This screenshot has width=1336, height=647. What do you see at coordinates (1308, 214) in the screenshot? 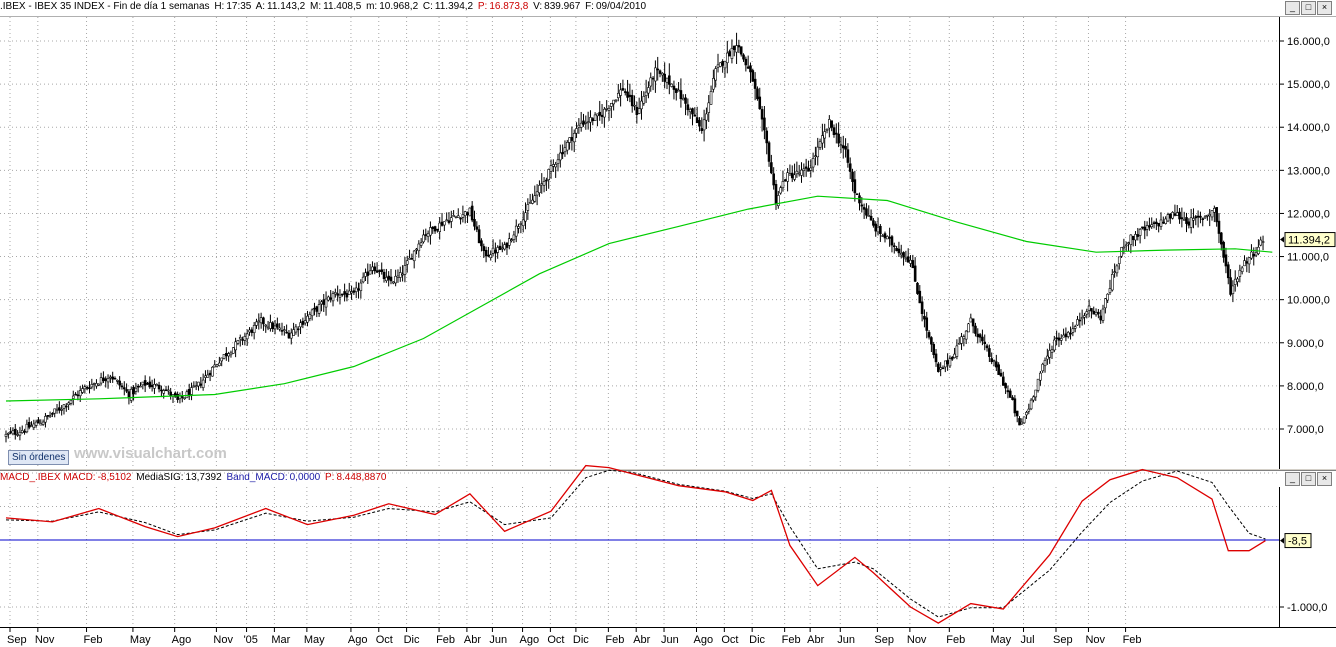
I see `price-y-tick-label: 12.000,0` at bounding box center [1308, 214].